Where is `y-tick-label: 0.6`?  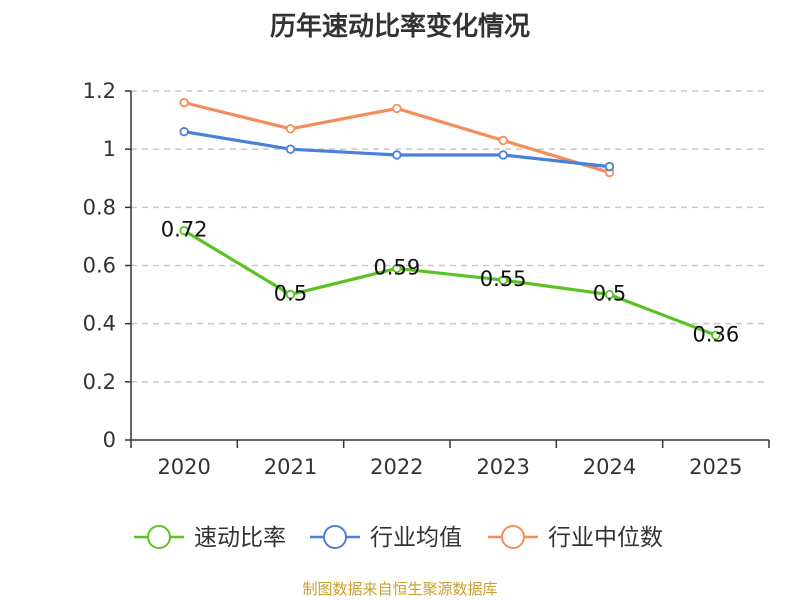 y-tick-label: 0.6 is located at coordinates (99, 266).